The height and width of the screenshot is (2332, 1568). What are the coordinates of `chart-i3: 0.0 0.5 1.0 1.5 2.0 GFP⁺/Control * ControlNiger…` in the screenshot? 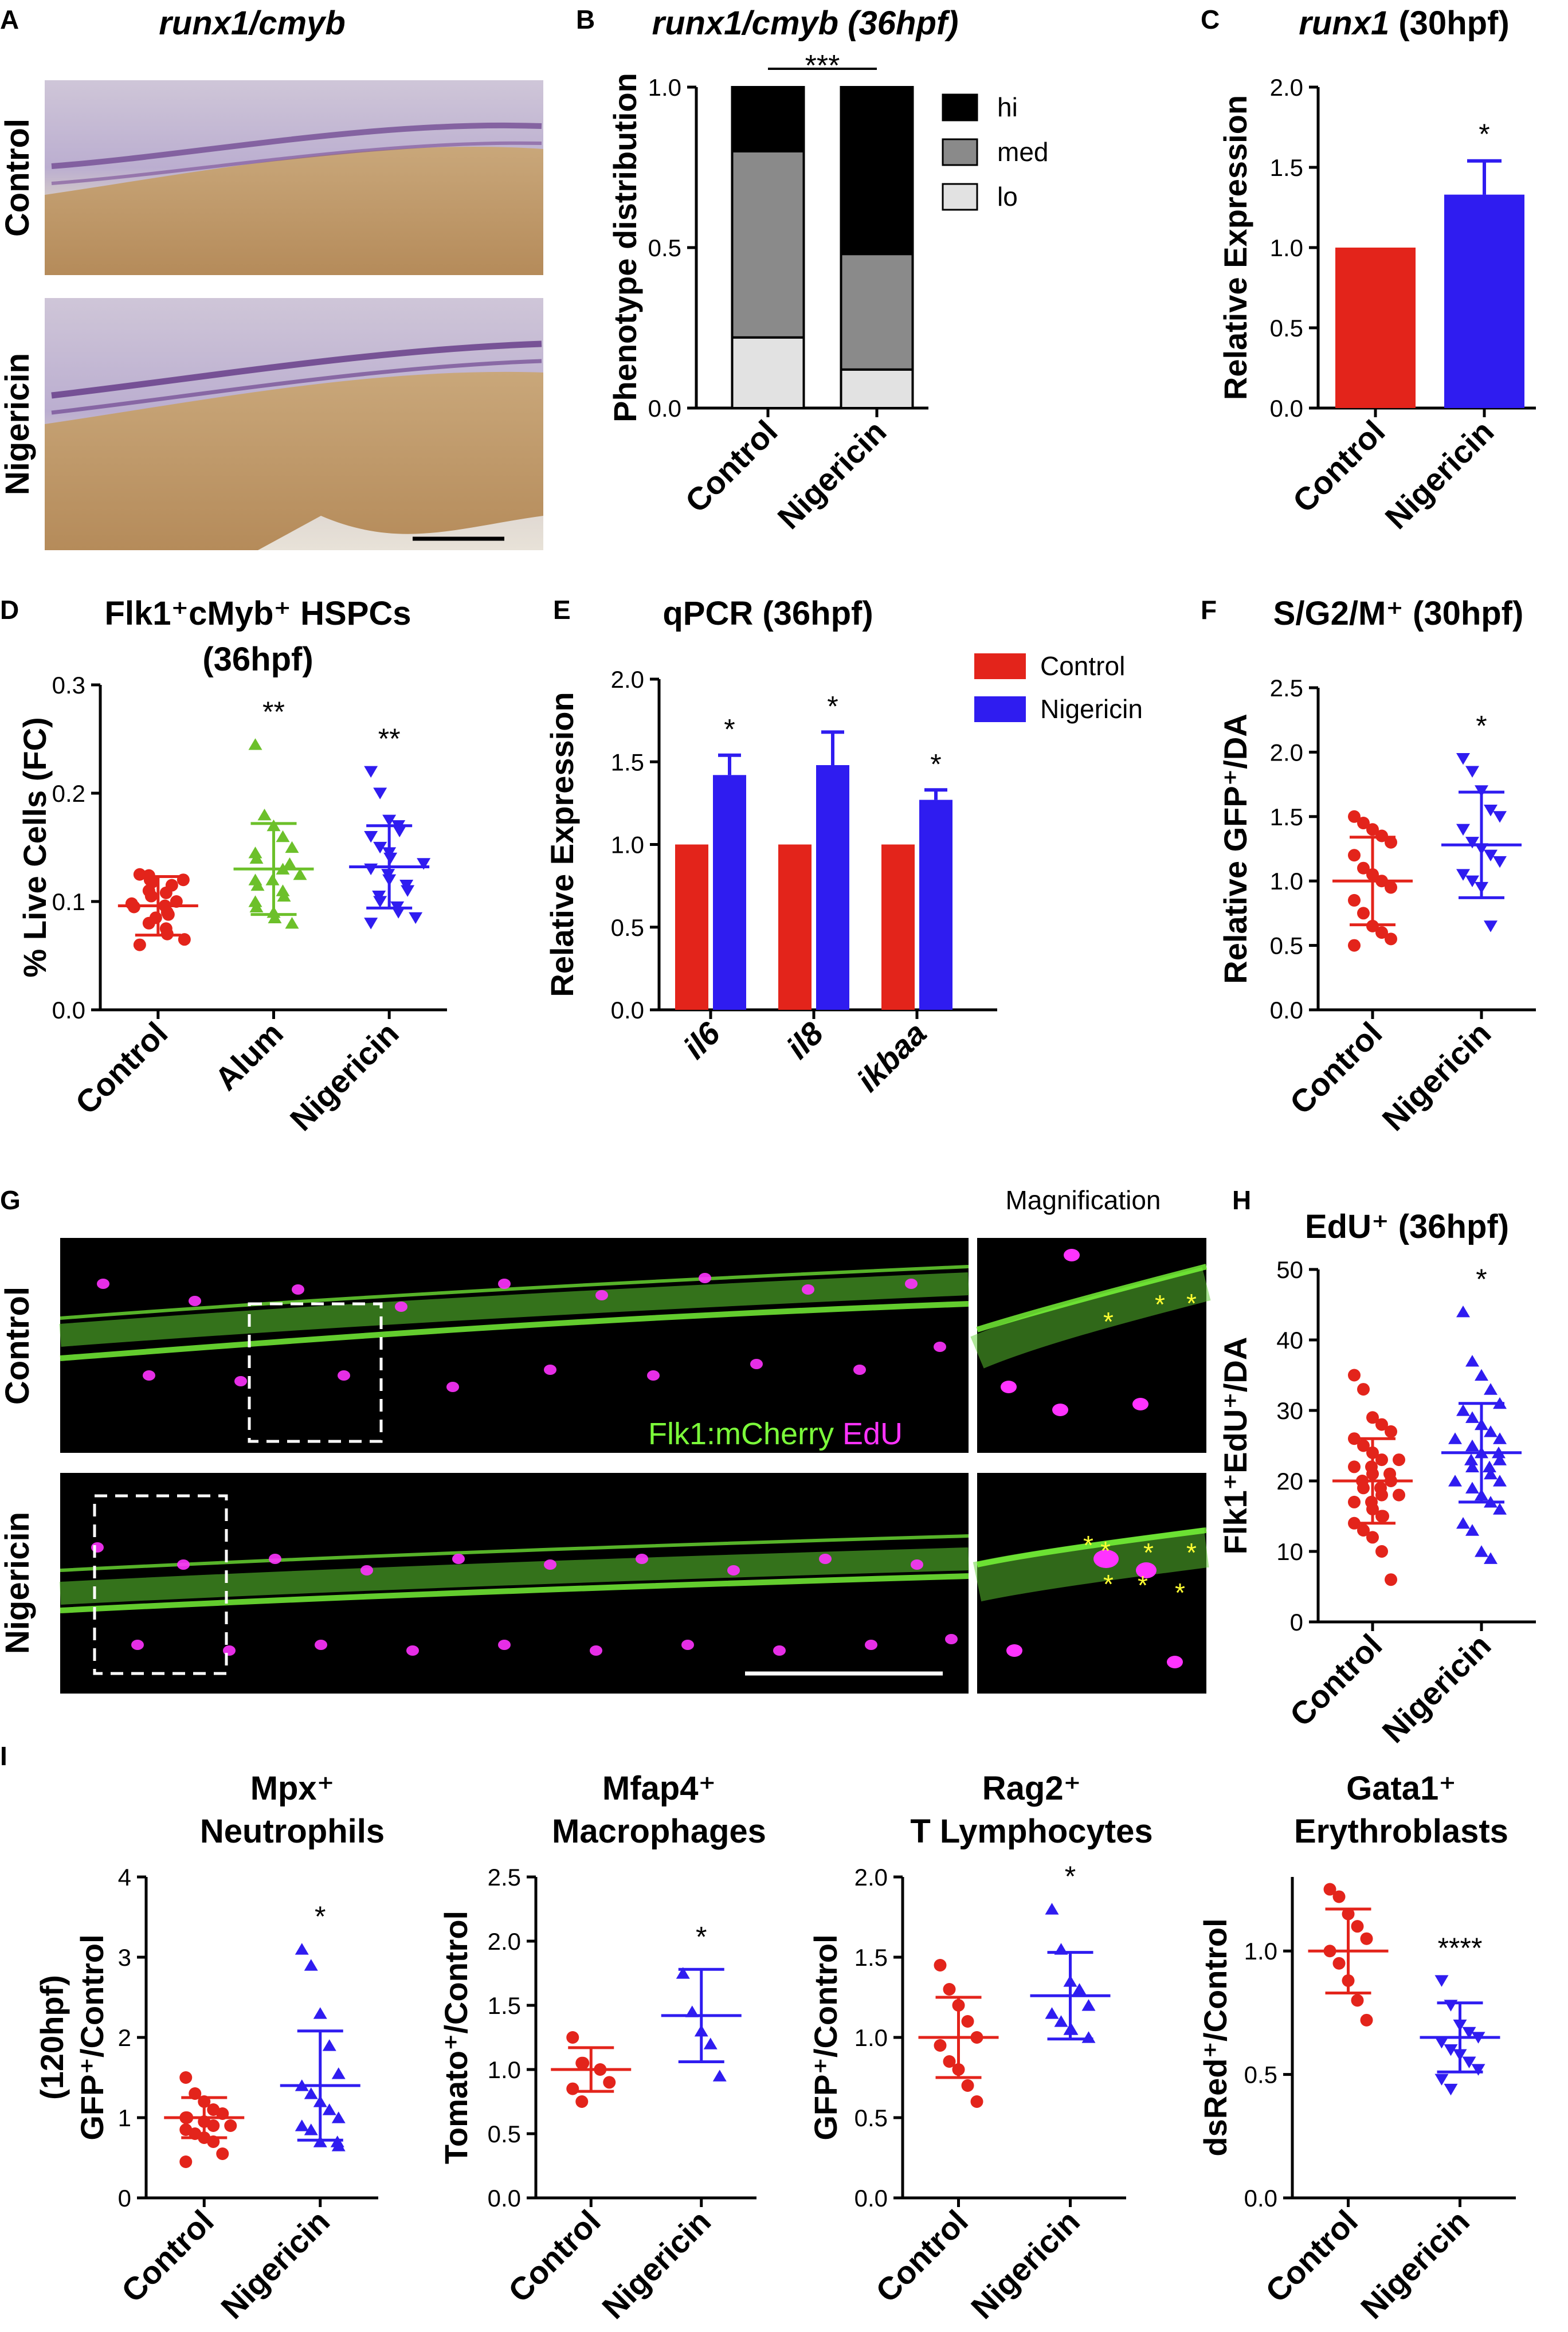 It's located at (966, 2093).